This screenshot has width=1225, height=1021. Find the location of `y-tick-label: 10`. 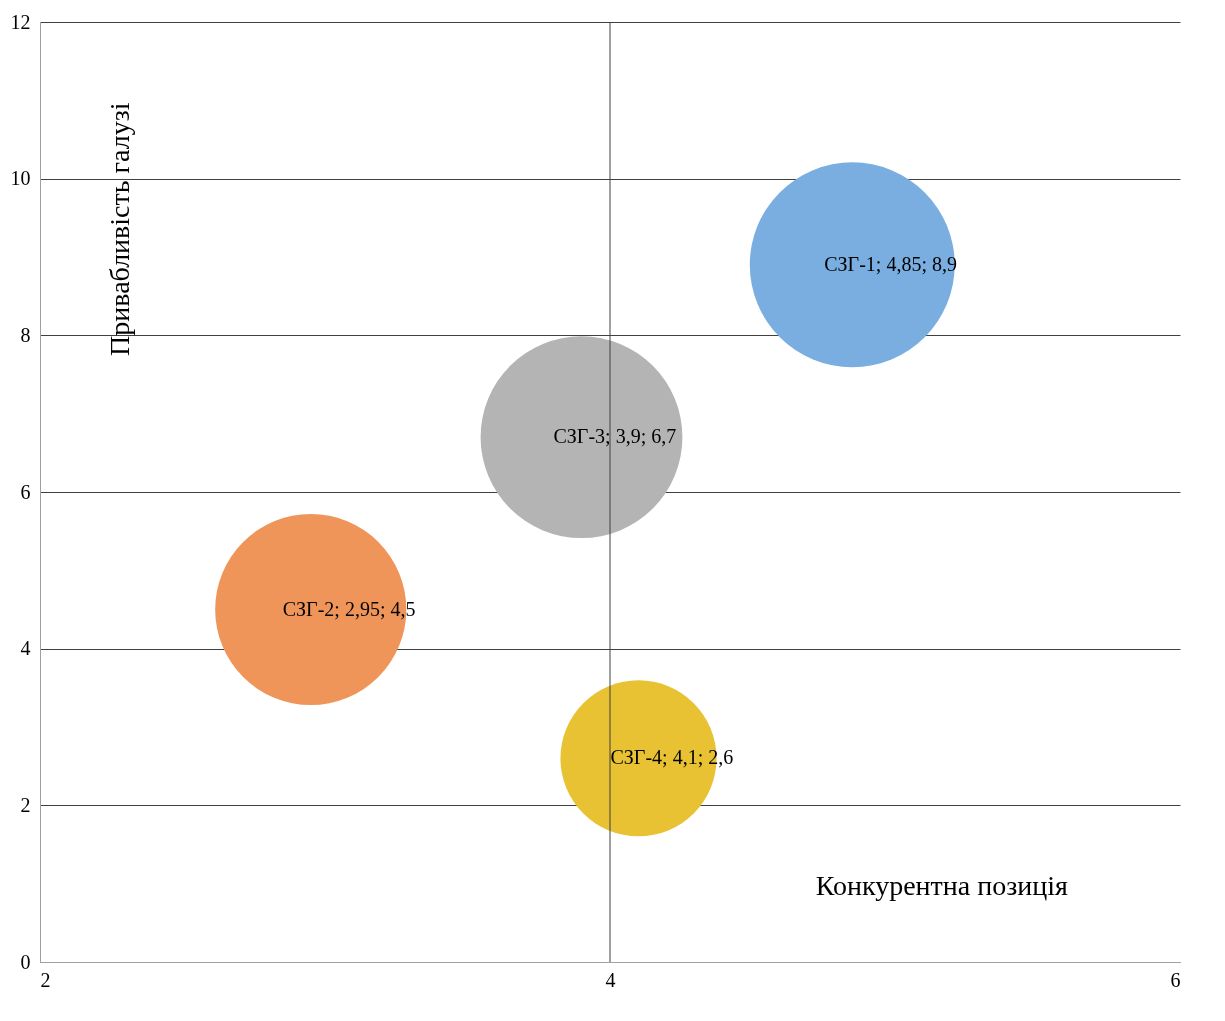

y-tick-label: 10 is located at coordinates (20, 178).